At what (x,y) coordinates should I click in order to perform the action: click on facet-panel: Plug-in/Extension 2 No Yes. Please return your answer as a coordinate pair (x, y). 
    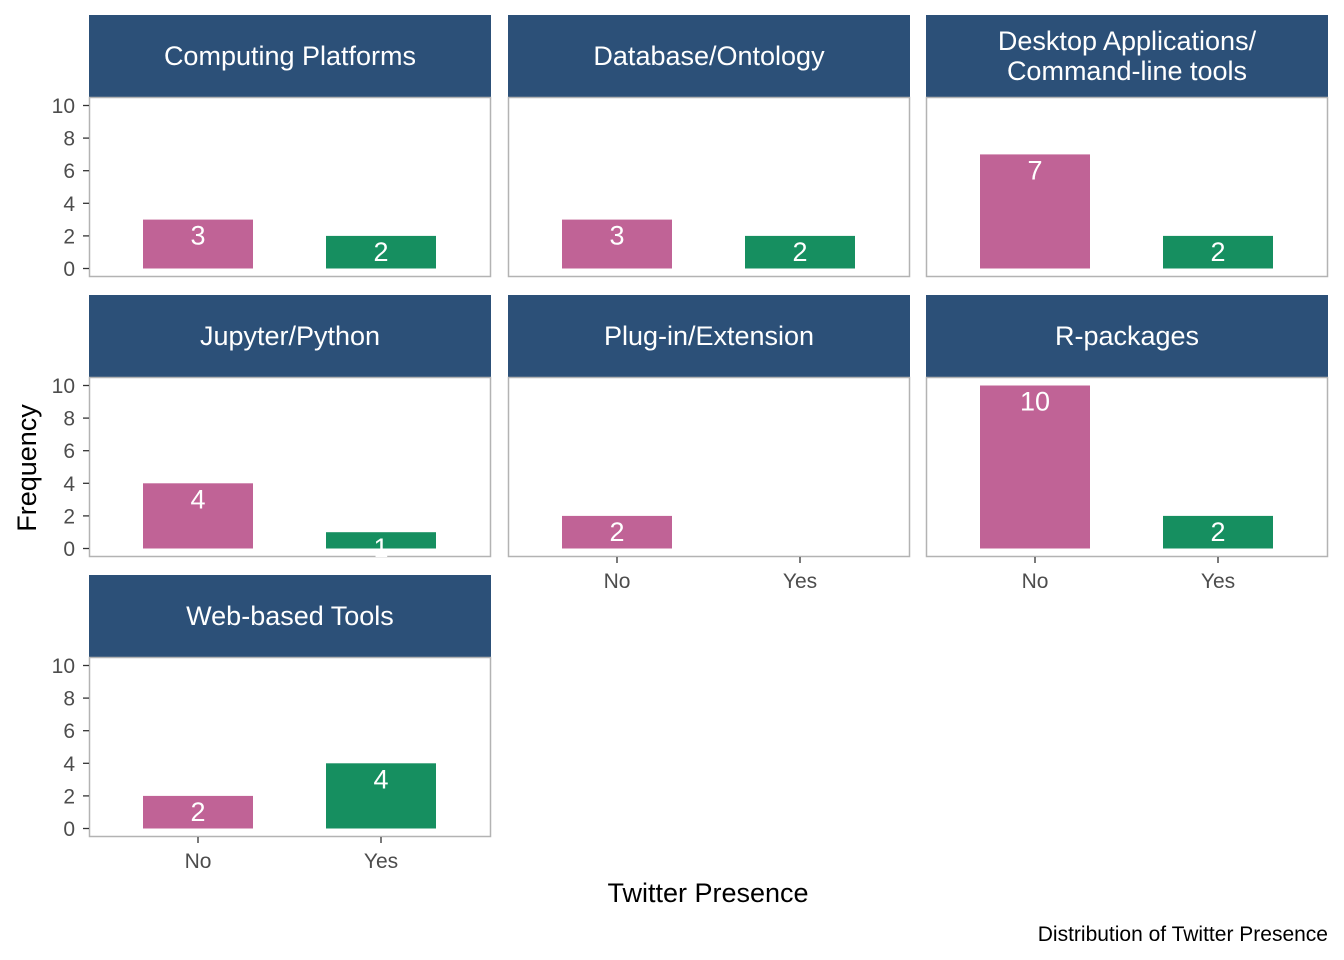
    Looking at the image, I should click on (709, 444).